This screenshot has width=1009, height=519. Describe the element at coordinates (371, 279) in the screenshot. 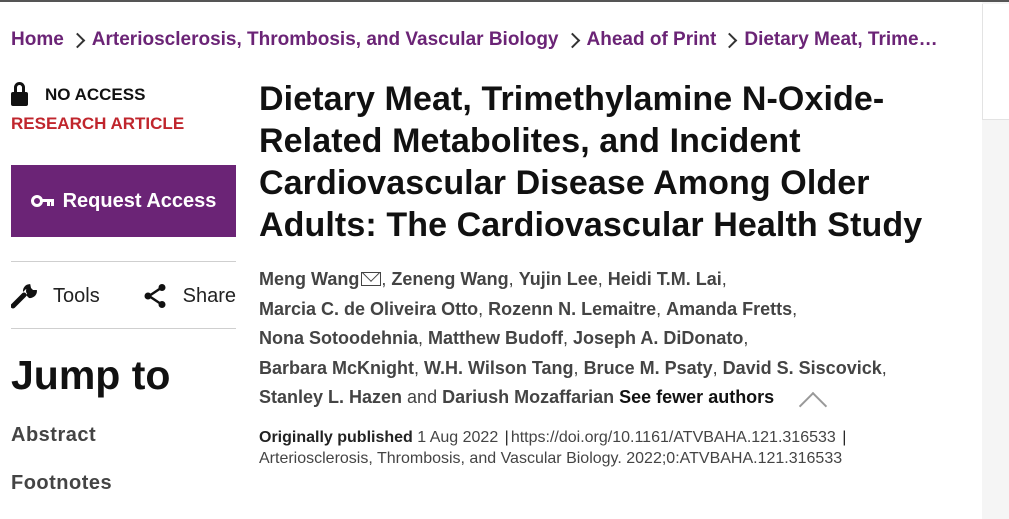

I see `mail-icon` at that location.